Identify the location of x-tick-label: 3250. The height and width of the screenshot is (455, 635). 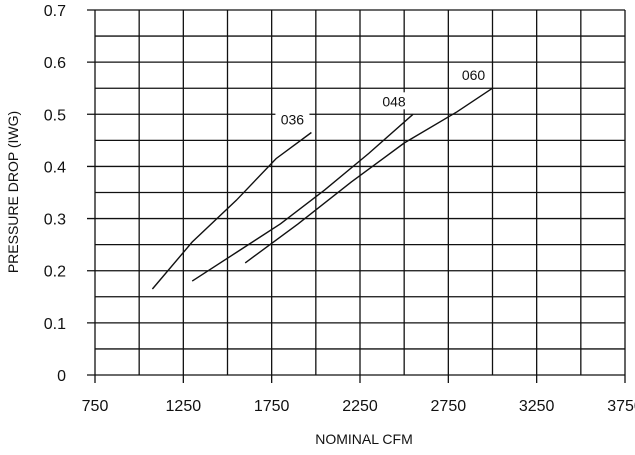
(537, 406).